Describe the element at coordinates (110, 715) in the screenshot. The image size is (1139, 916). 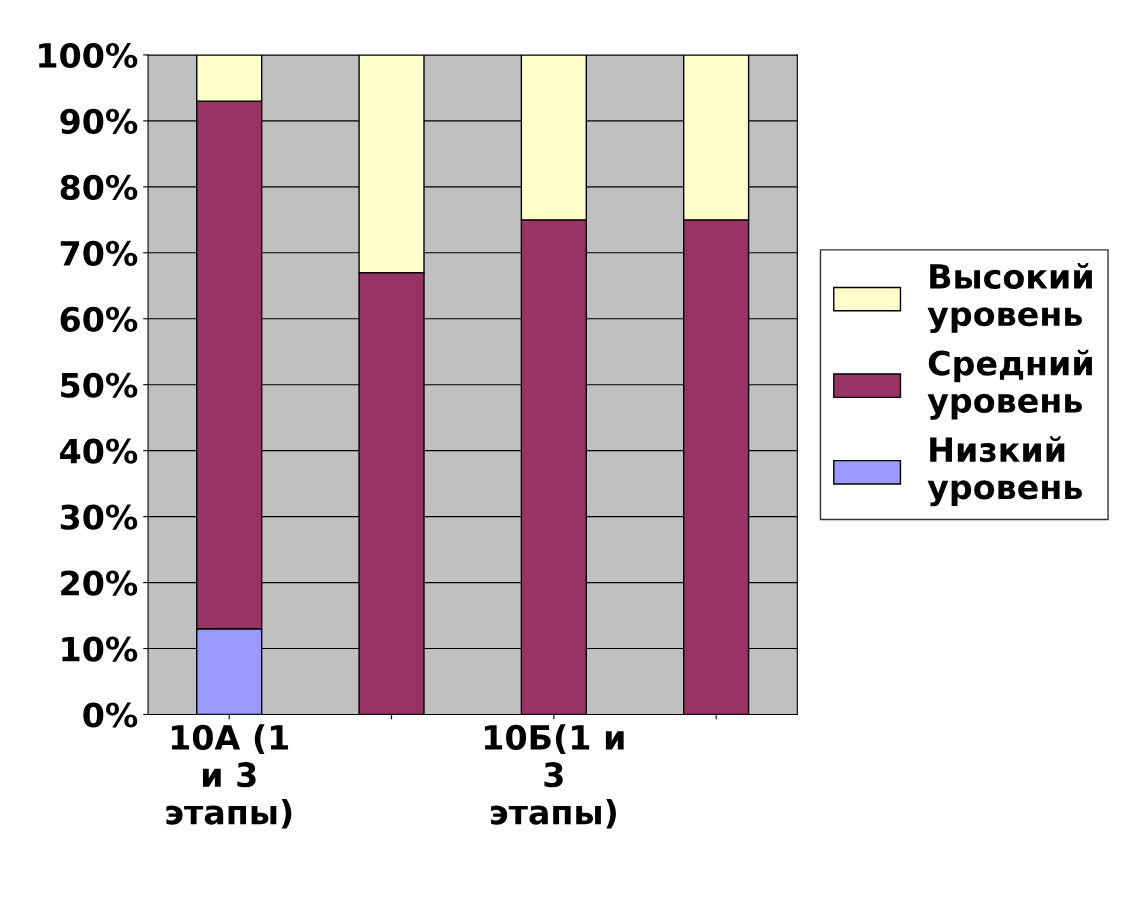
I see `y-tick-label: 0%` at that location.